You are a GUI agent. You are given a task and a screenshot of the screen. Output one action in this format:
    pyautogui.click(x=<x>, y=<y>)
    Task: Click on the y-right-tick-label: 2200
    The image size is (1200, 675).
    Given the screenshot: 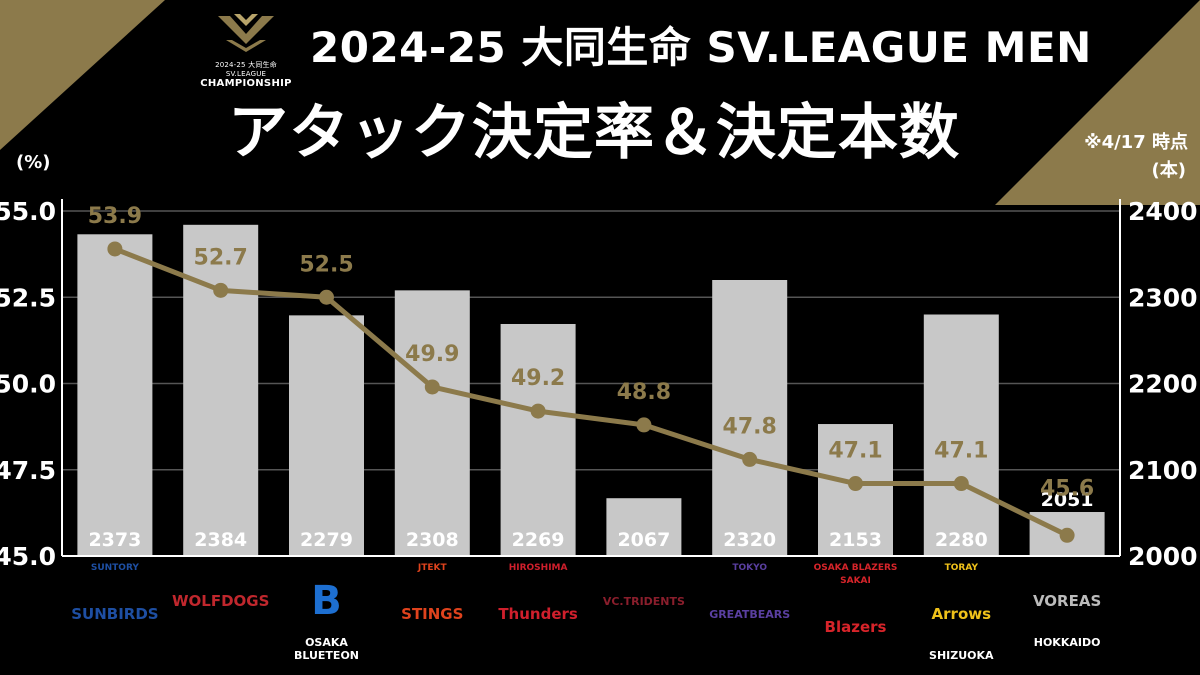 What is the action you would take?
    pyautogui.click(x=1163, y=384)
    